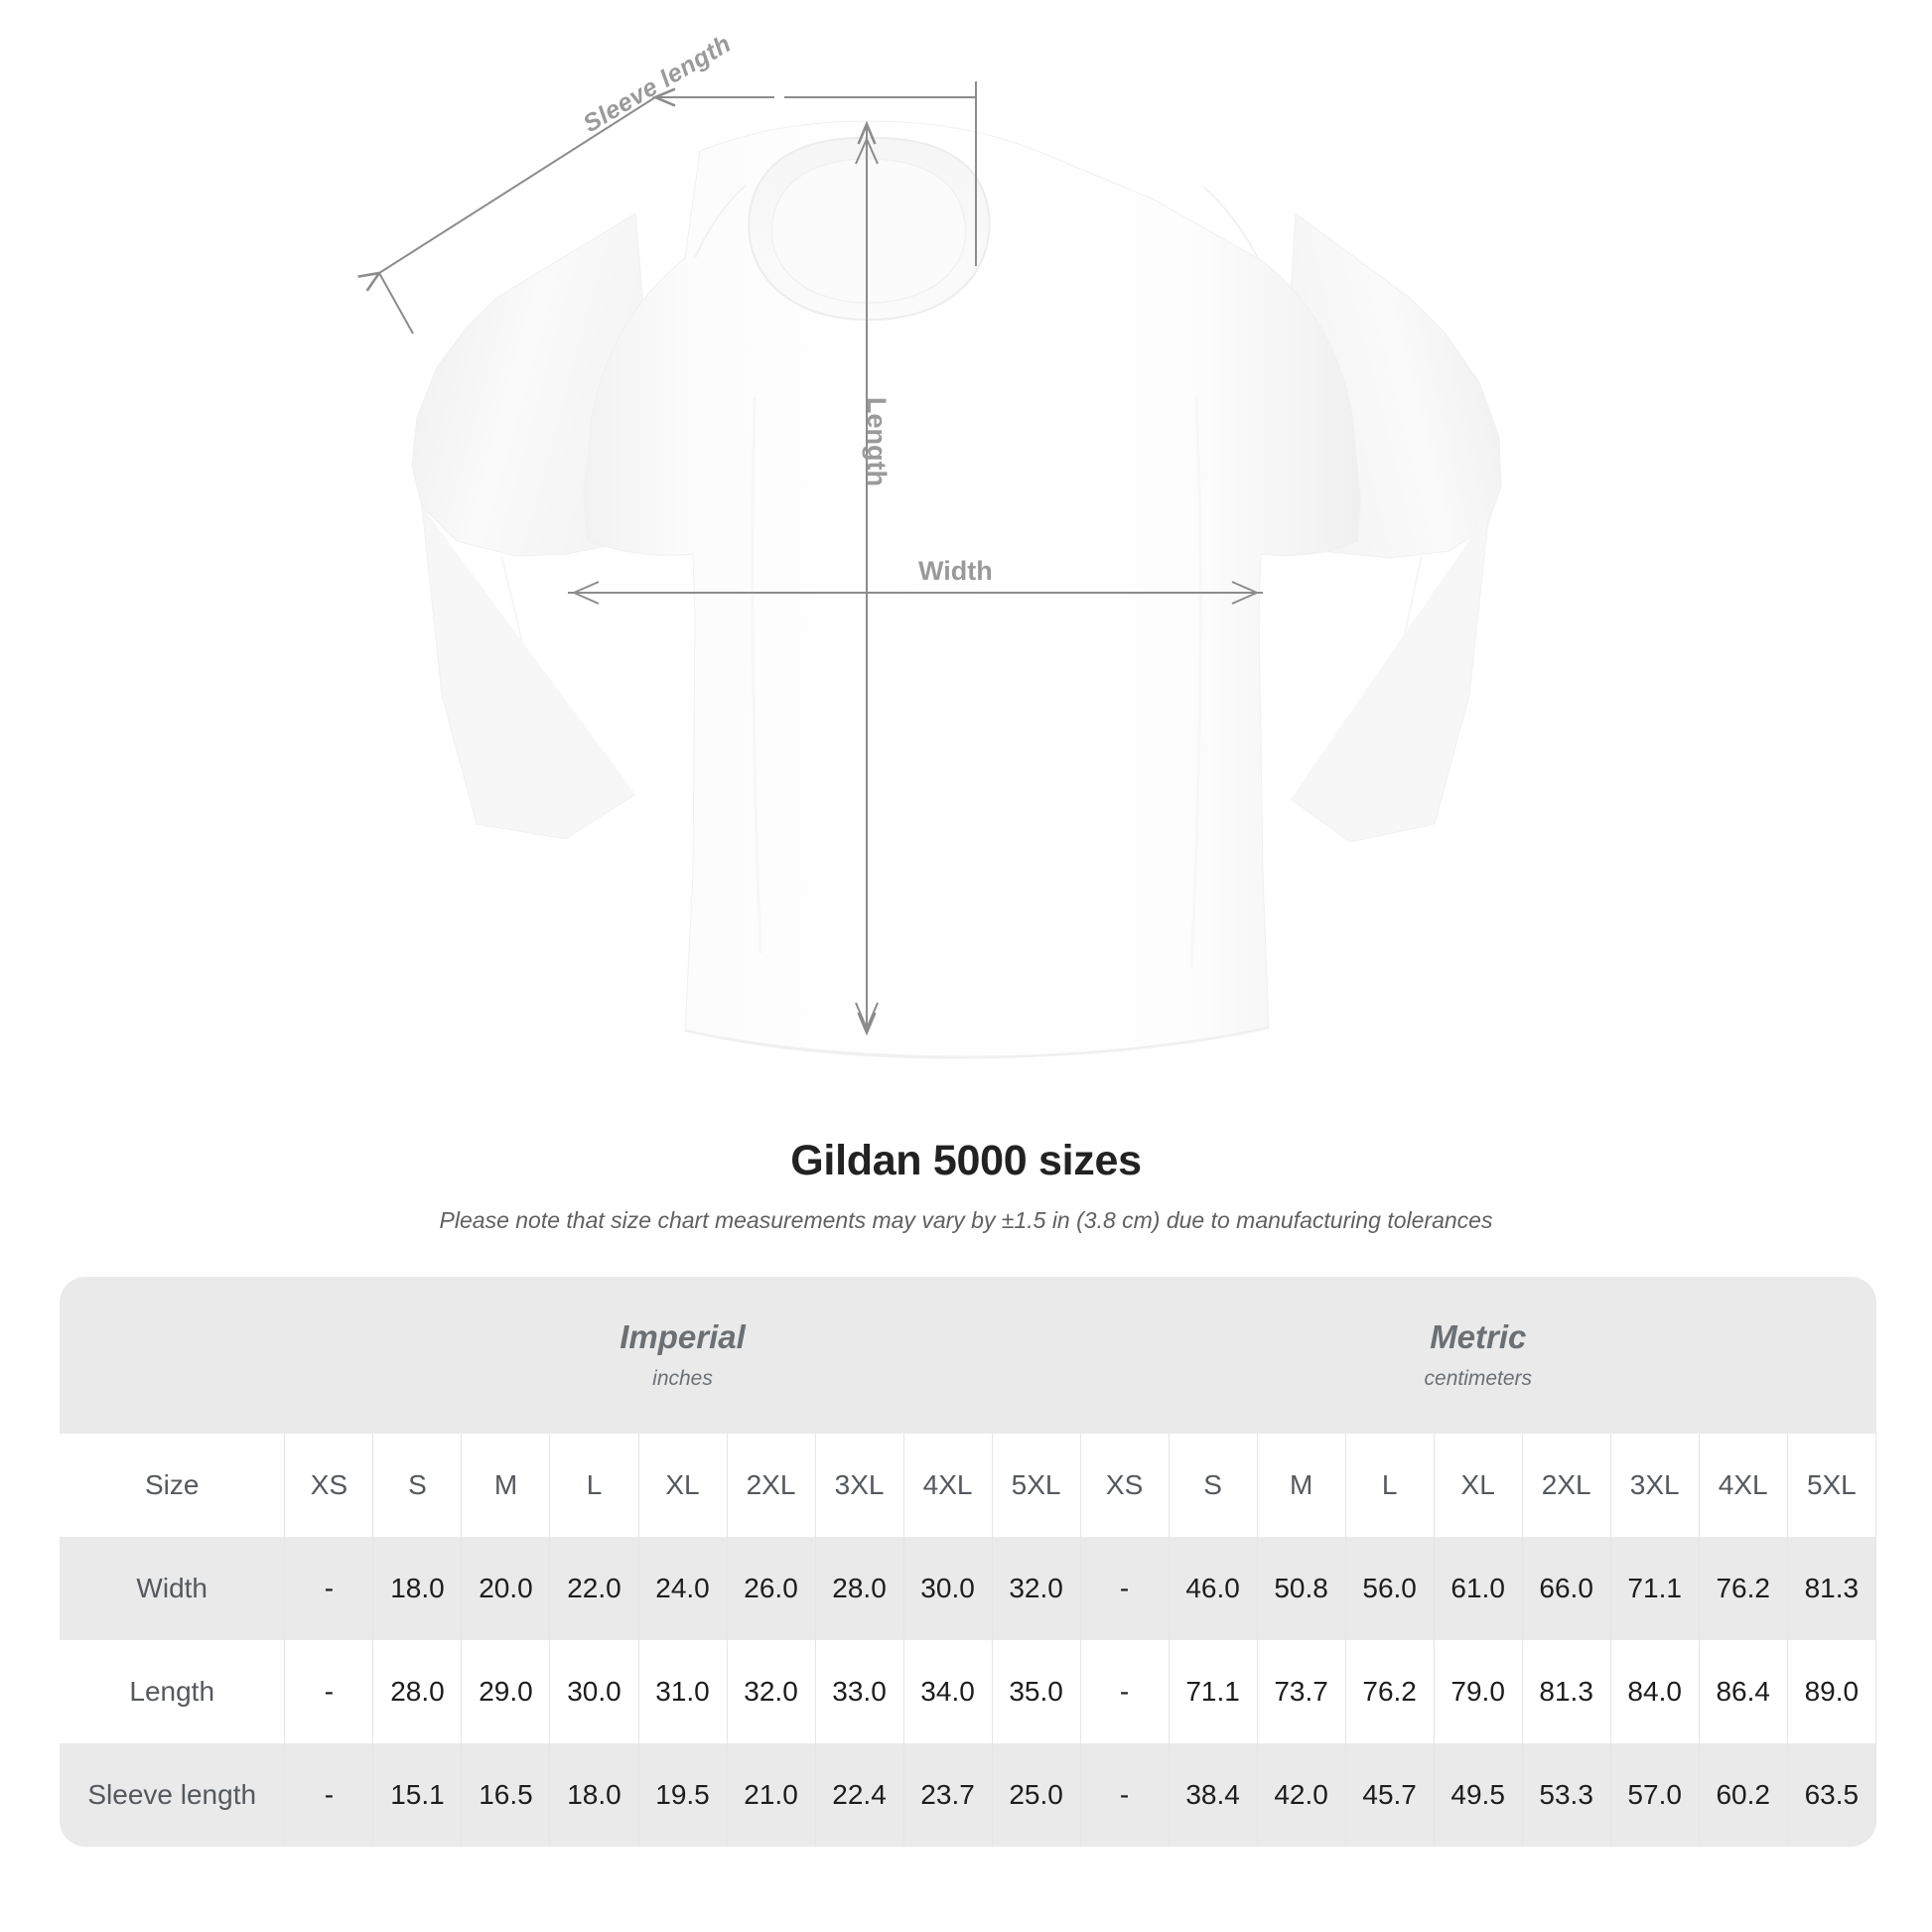 Image resolution: width=1932 pixels, height=1932 pixels. I want to click on measurement-cell: 60.2, so click(1743, 1795).